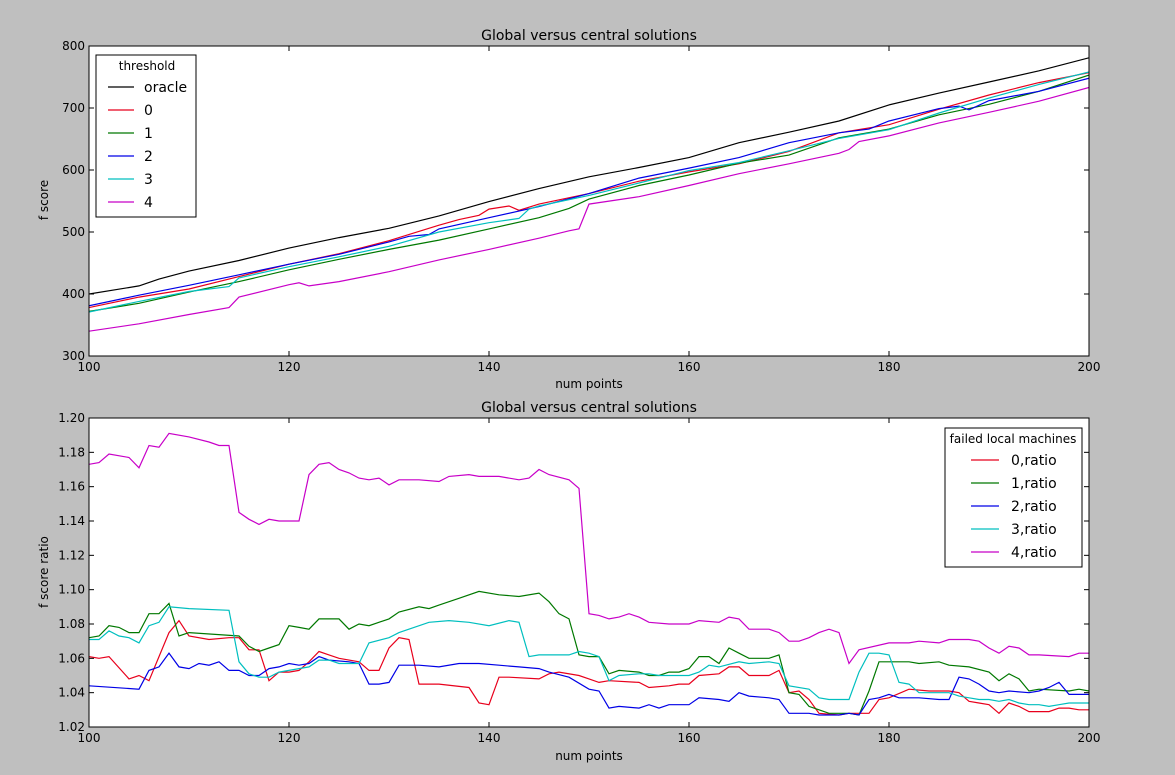 Image resolution: width=1175 pixels, height=775 pixels. Describe the element at coordinates (1034, 530) in the screenshot. I see `legend-entry: 3,ratio` at that location.